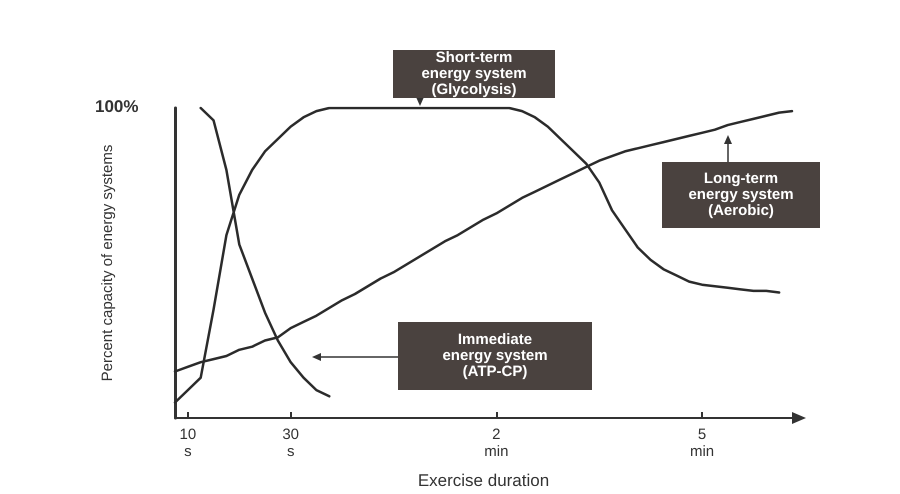  Describe the element at coordinates (188, 443) in the screenshot. I see `x-tick-label: 10 s` at that location.